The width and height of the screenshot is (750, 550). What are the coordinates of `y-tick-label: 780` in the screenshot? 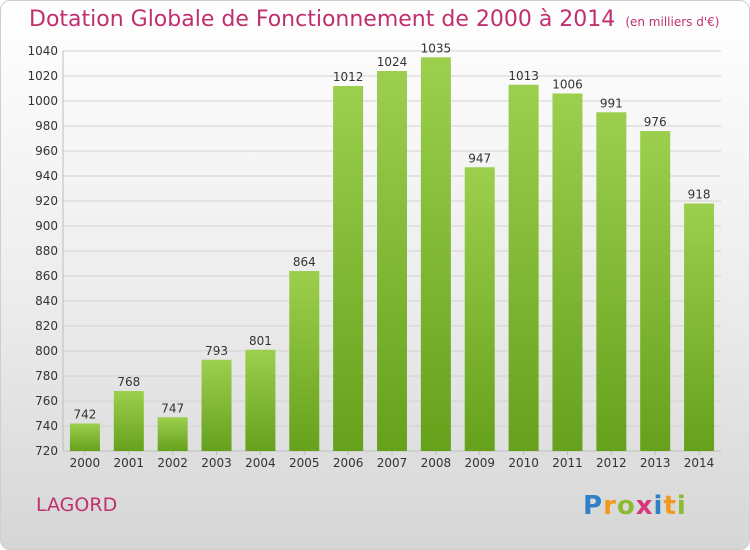 It's located at (46, 376).